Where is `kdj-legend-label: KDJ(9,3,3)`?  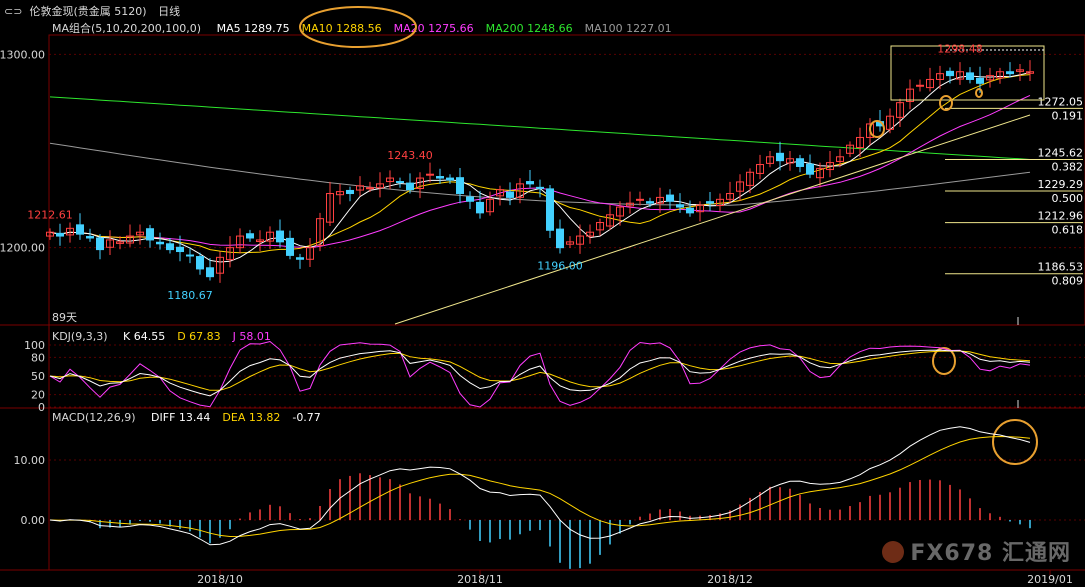 kdj-legend-label: KDJ(9,3,3) is located at coordinates (80, 336).